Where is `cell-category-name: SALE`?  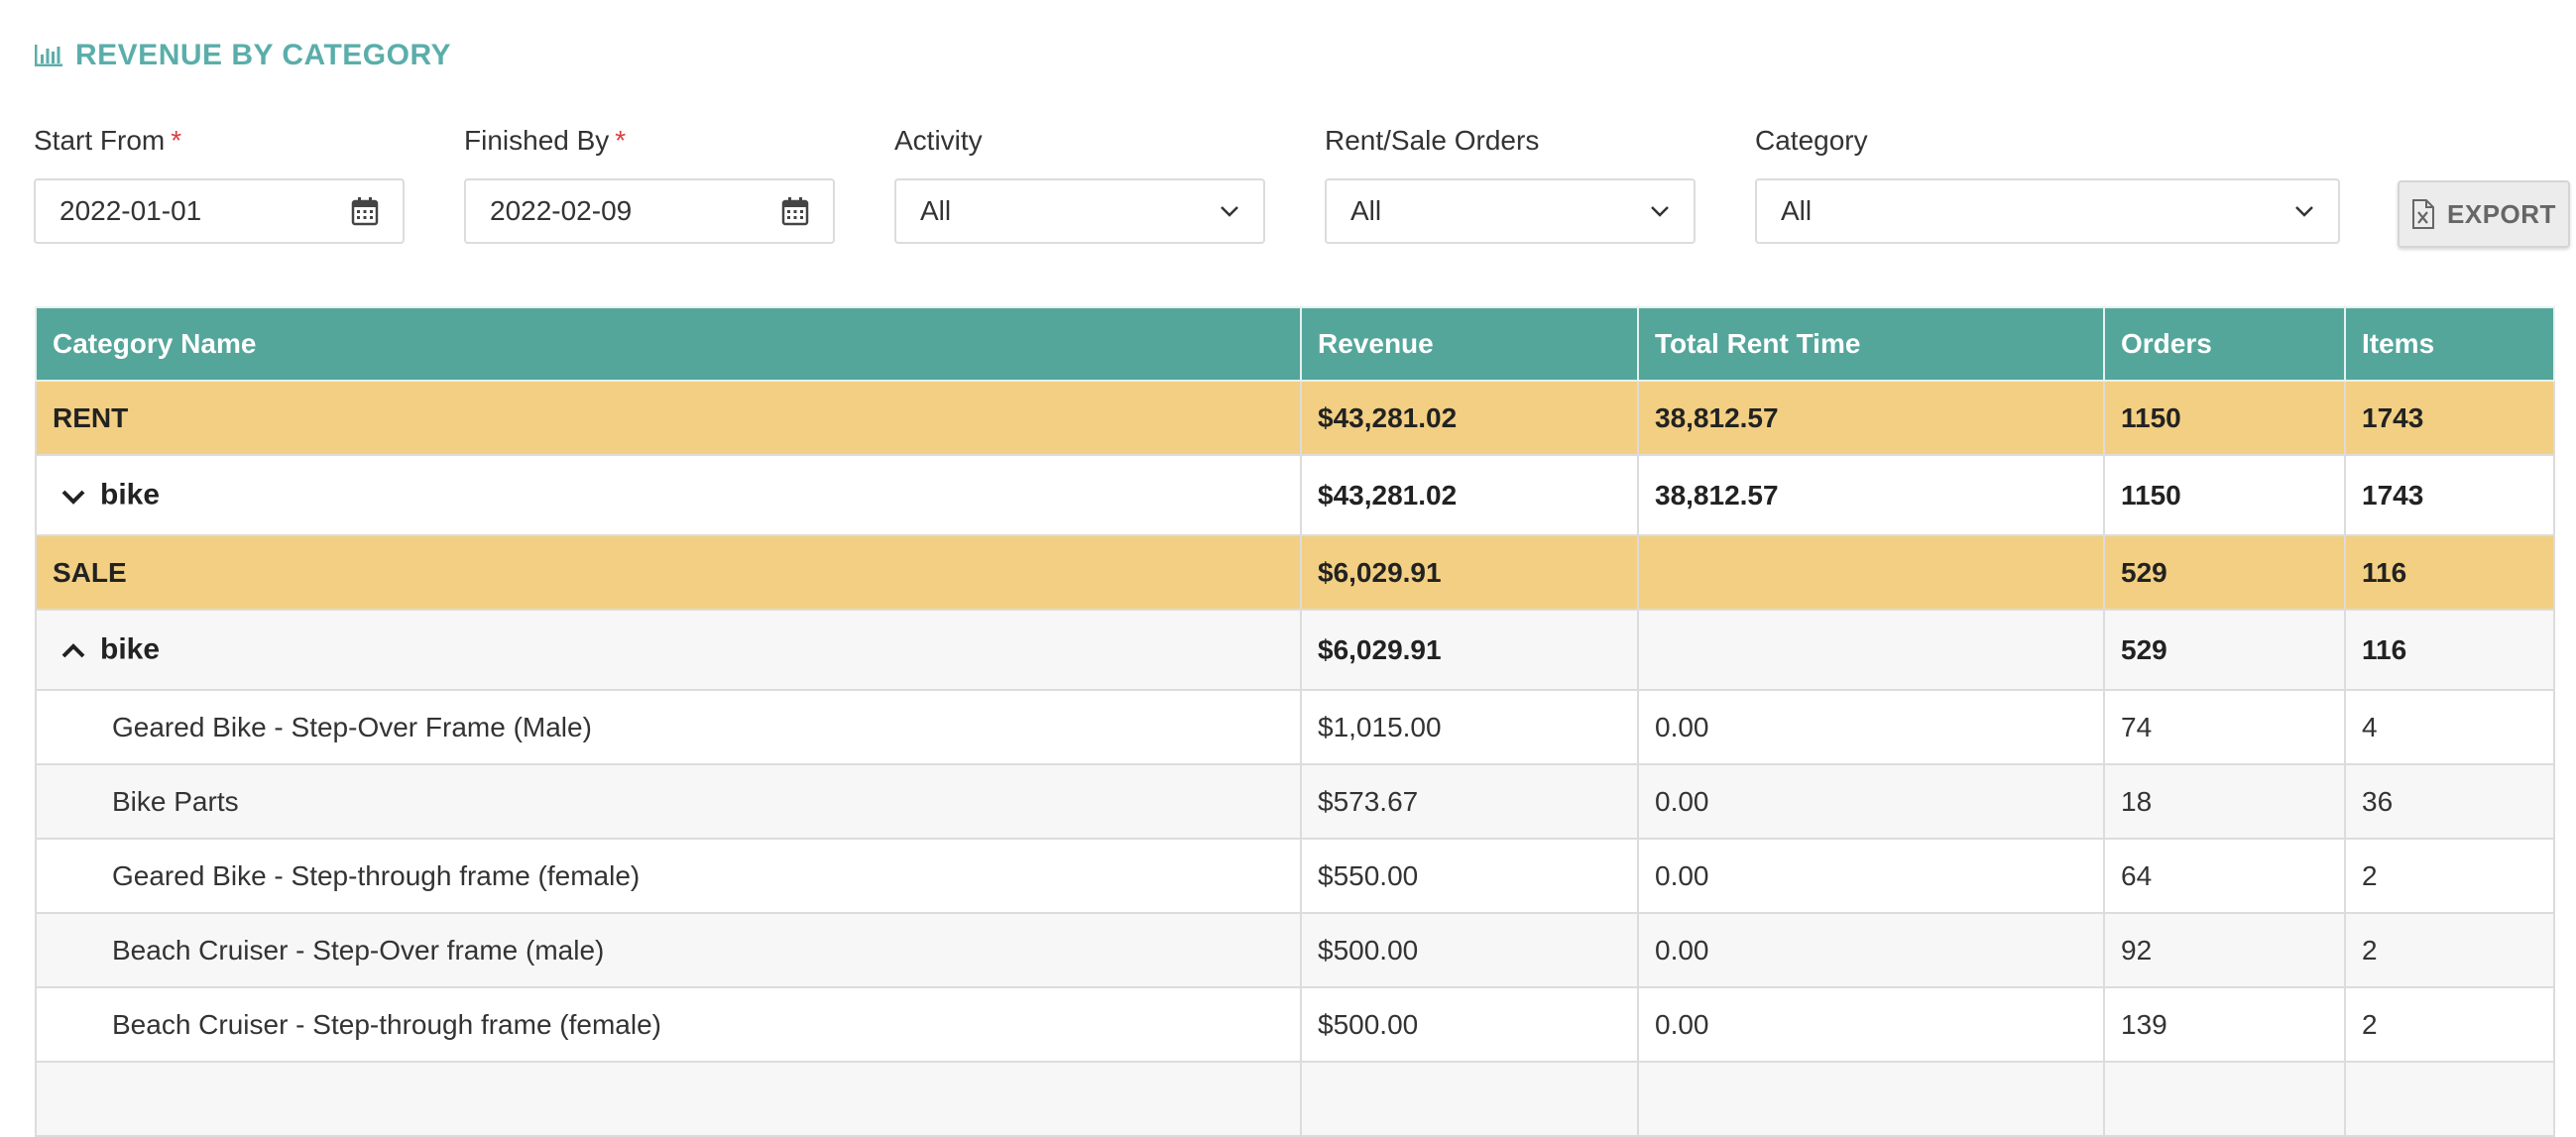 cell-category-name: SALE is located at coordinates (669, 572).